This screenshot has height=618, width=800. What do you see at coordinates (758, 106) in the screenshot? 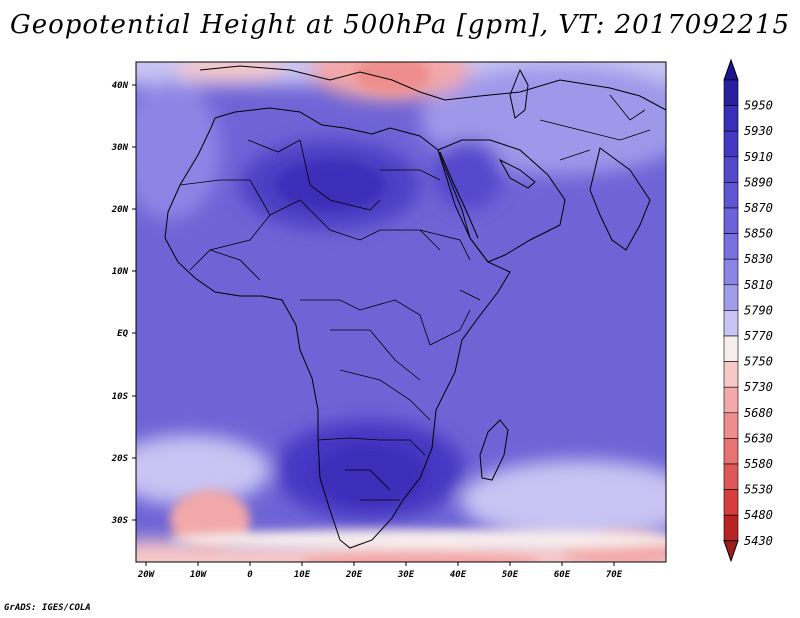
I see `colorbar-label-5950: 5950` at bounding box center [758, 106].